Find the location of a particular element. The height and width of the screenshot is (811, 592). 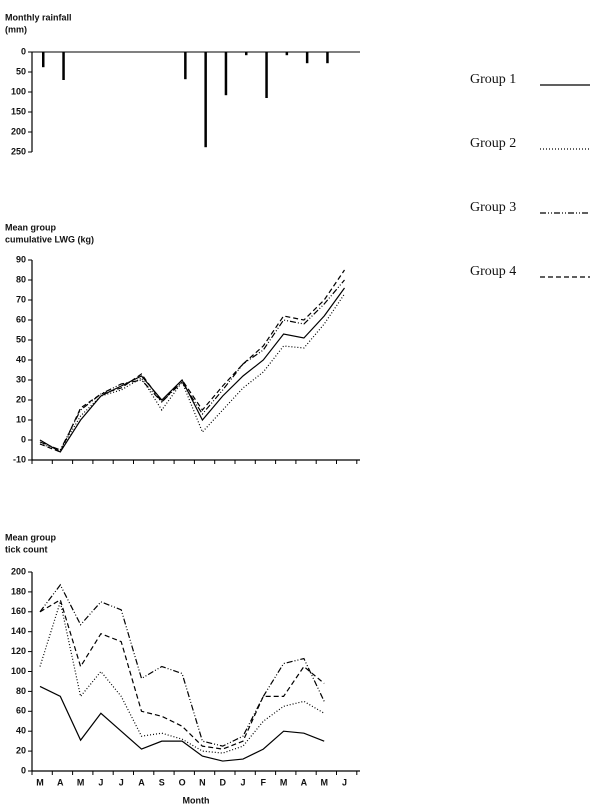

x-axis-label: Month is located at coordinates (196, 800).